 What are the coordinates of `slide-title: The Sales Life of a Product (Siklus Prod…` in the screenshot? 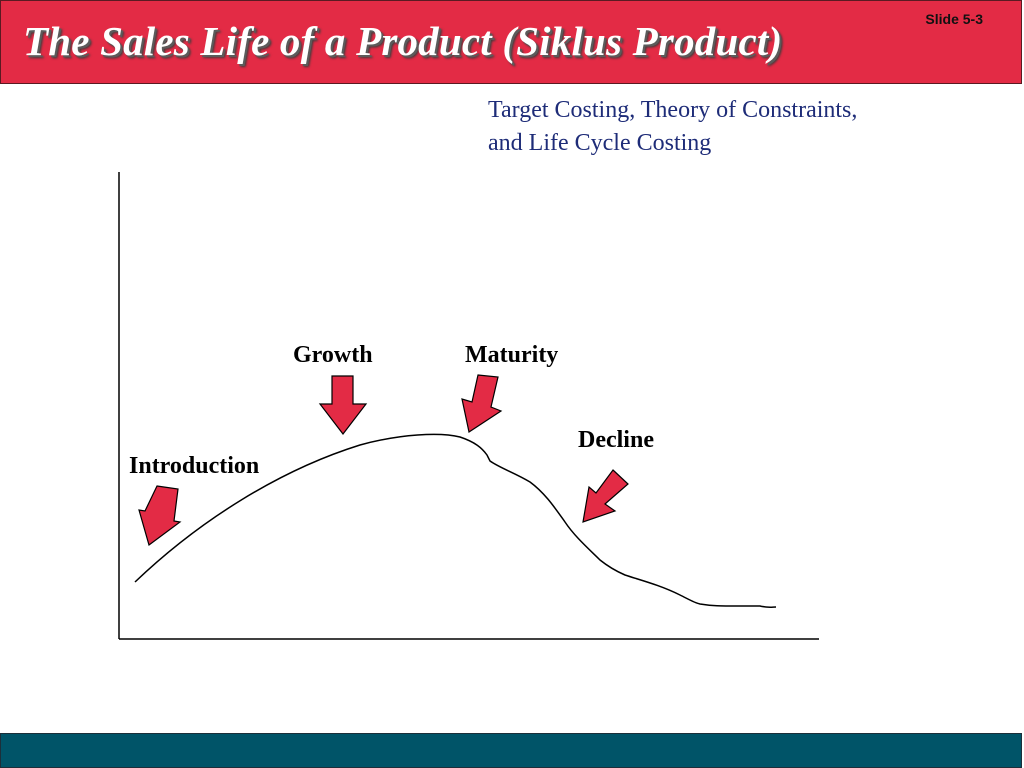 It's located at (403, 41).